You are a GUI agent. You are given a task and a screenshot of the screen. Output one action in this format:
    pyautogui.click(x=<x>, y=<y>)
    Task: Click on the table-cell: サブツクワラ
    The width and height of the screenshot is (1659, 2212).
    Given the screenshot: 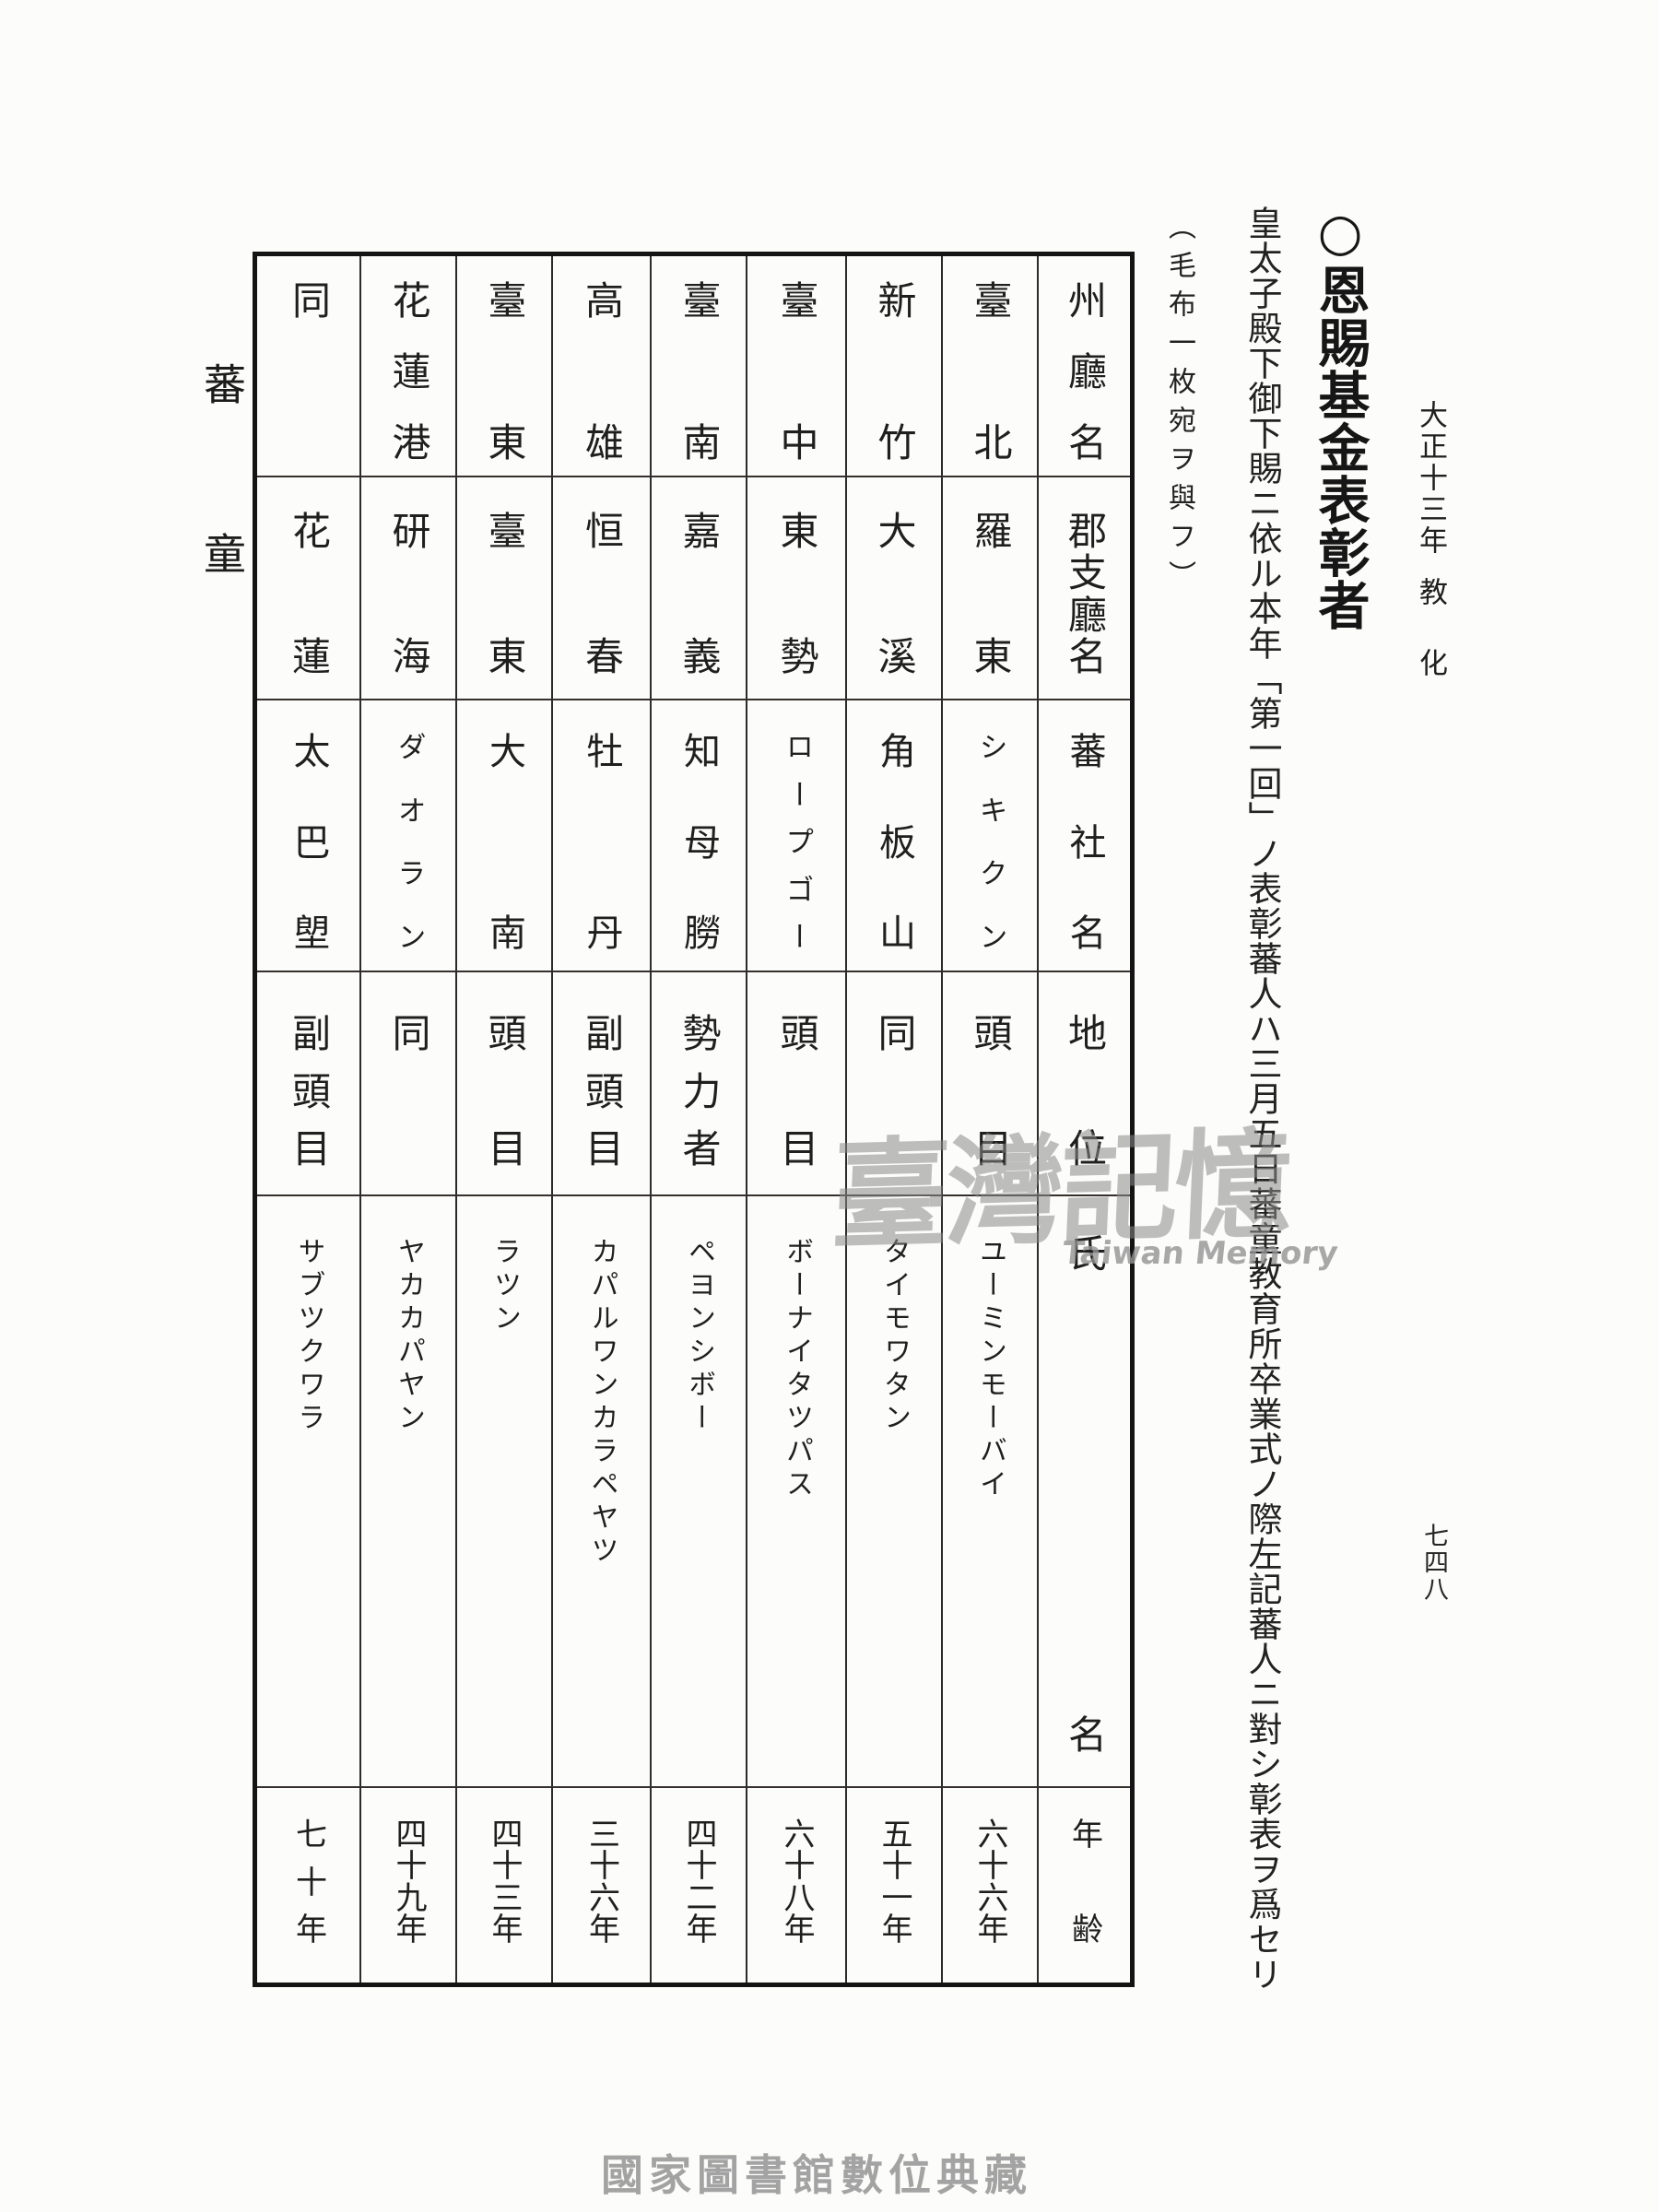 What is the action you would take?
    pyautogui.click(x=308, y=1490)
    